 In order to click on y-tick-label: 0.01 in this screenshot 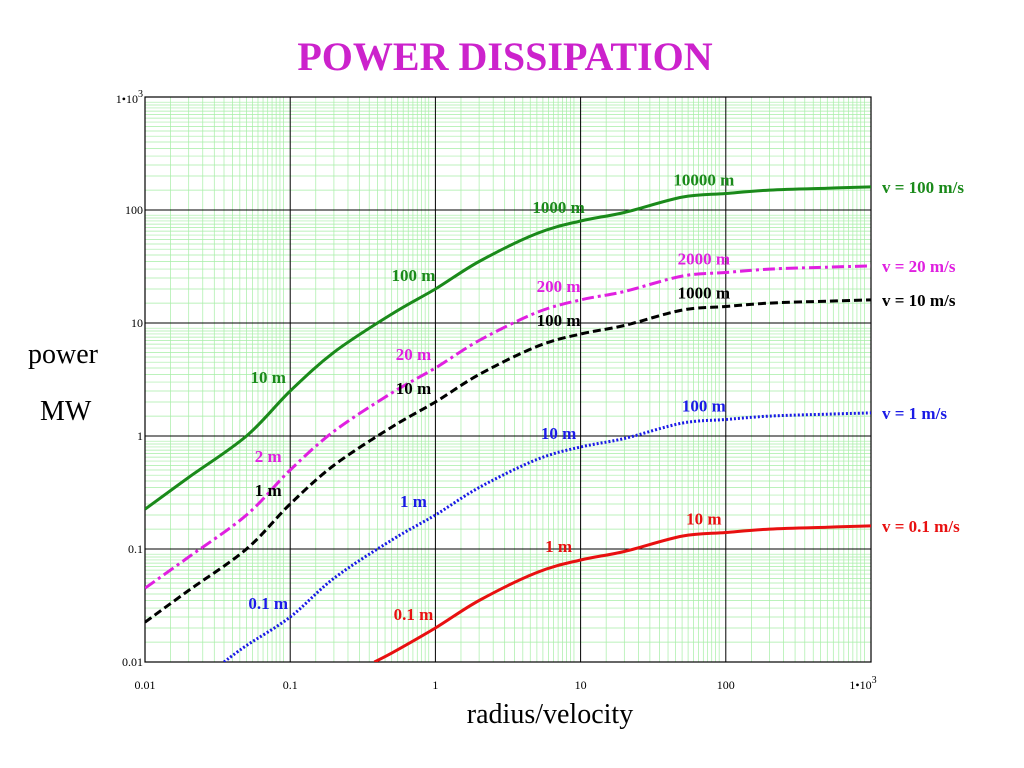, I will do `click(132, 662)`.